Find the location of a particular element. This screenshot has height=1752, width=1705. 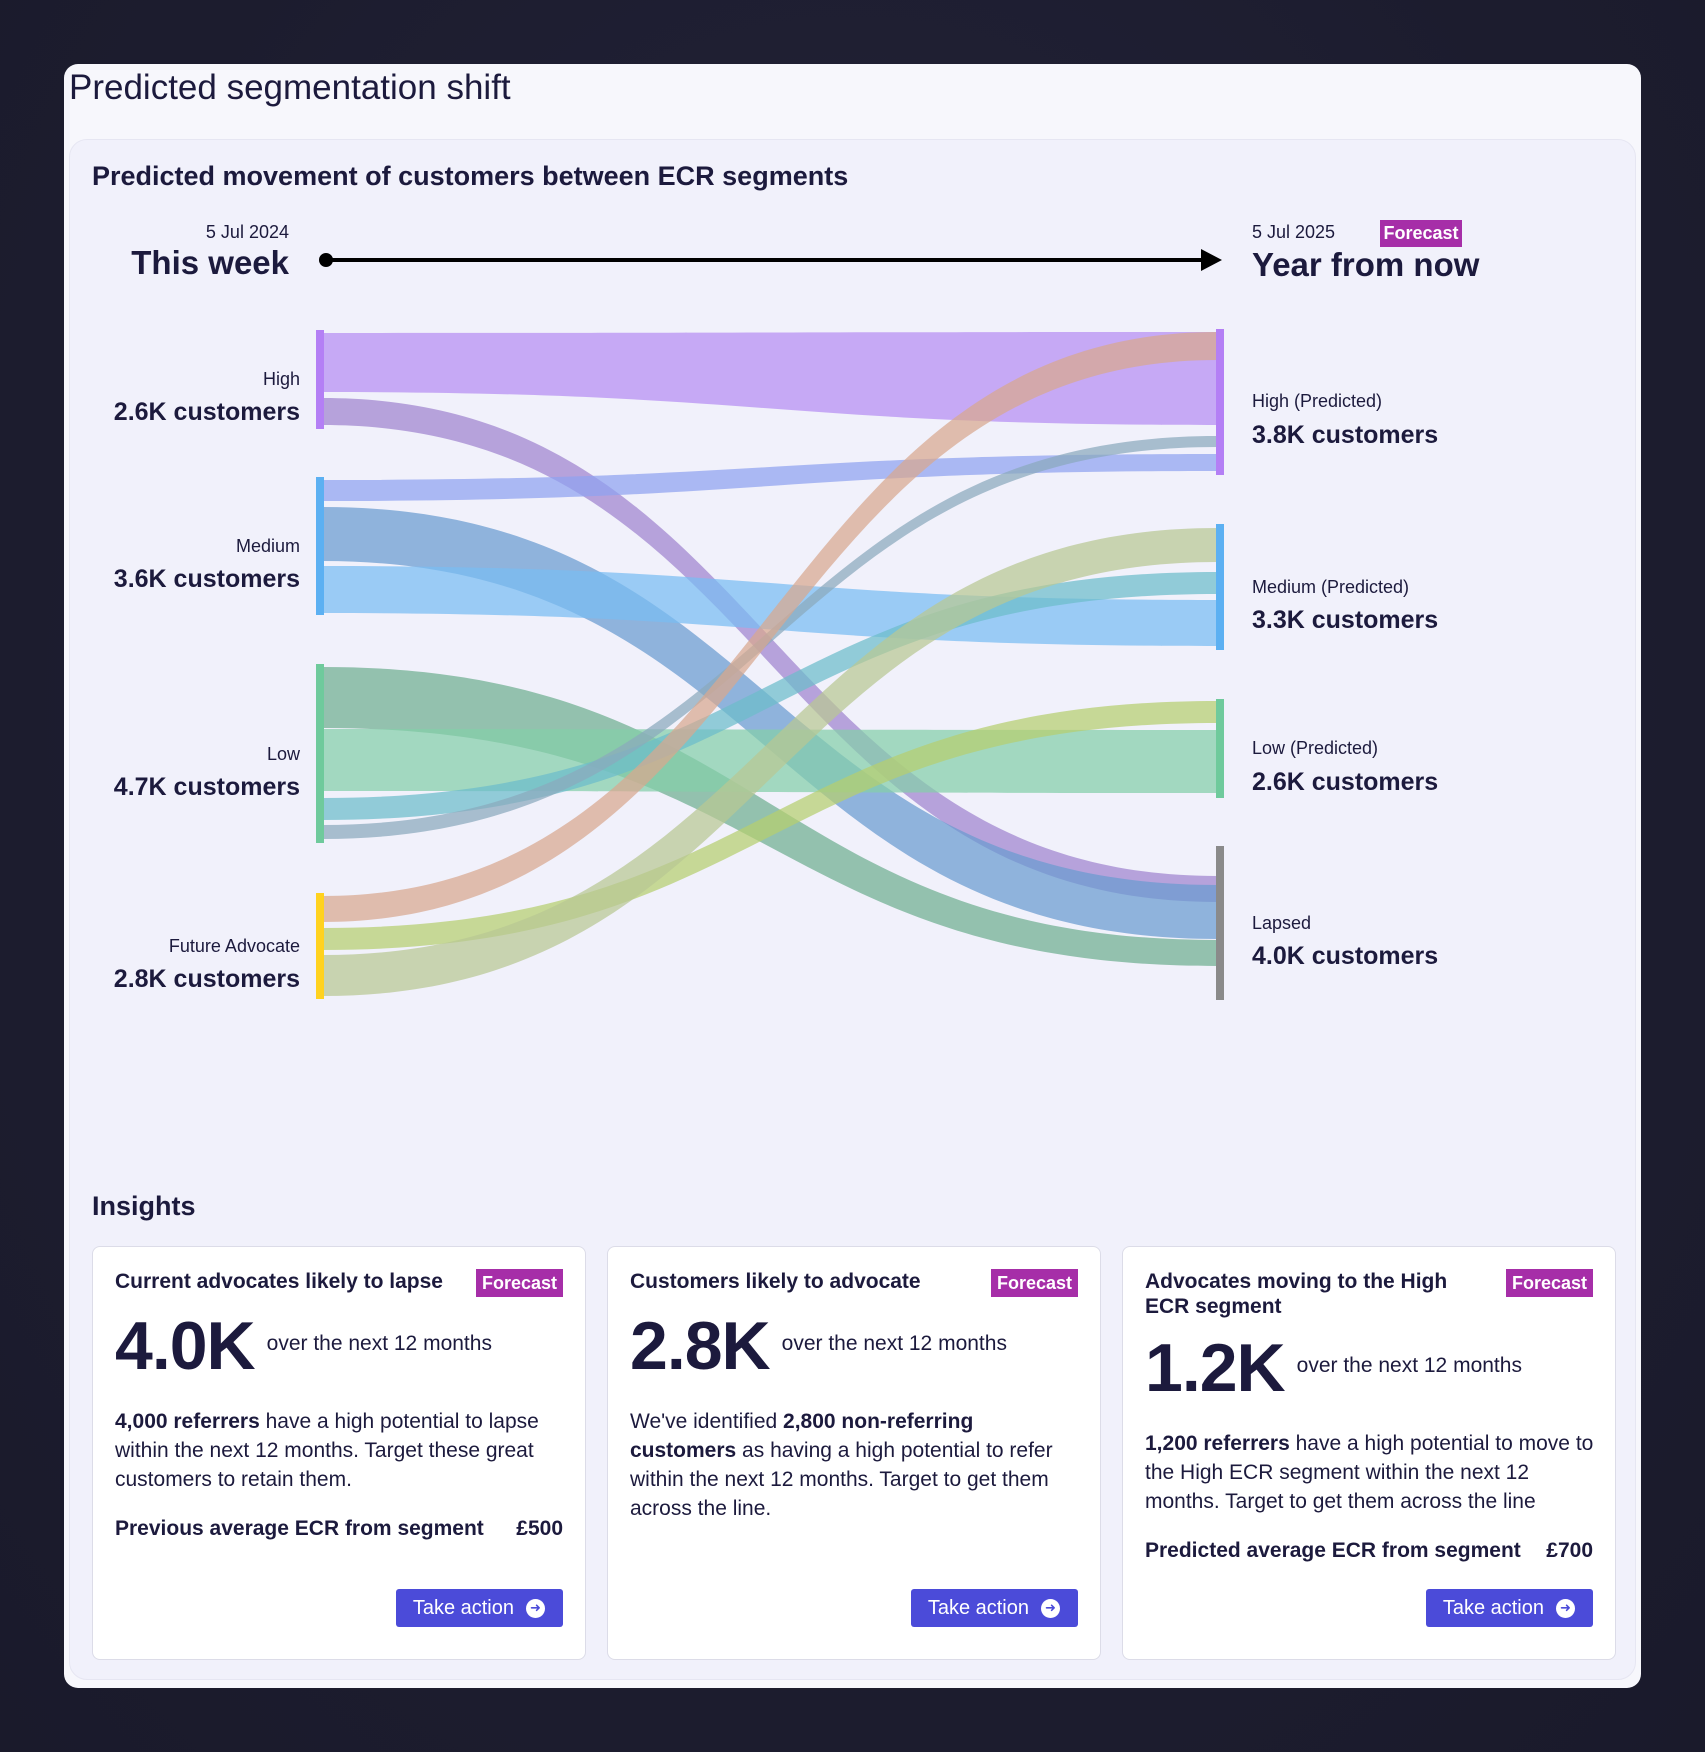

target-value-high: 3.8K customers is located at coordinates (1345, 435).